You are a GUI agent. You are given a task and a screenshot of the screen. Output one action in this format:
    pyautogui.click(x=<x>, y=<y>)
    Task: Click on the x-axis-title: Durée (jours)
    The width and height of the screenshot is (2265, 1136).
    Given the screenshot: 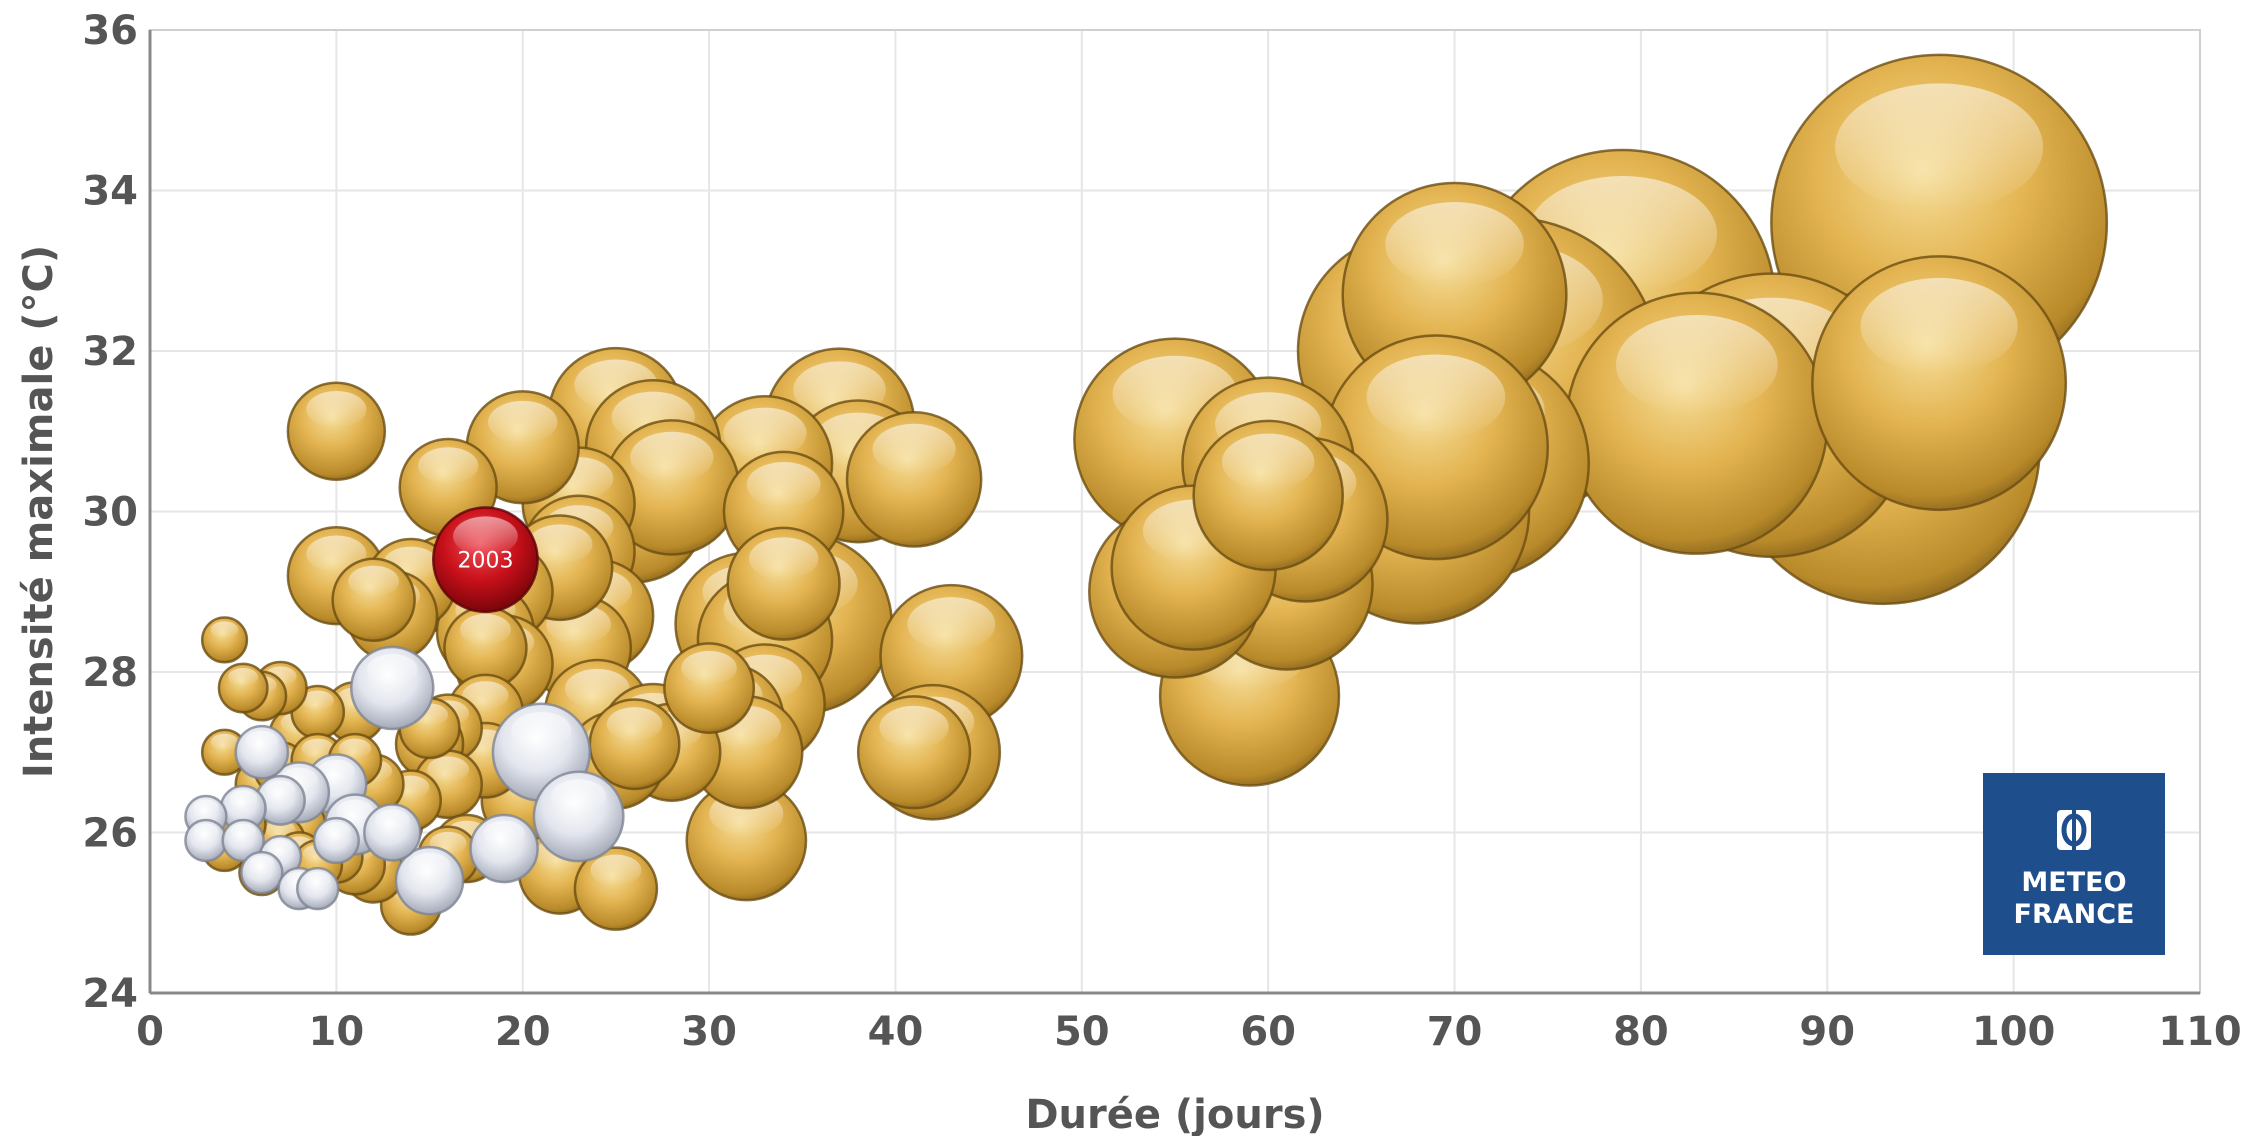 What is the action you would take?
    pyautogui.click(x=1174, y=1114)
    